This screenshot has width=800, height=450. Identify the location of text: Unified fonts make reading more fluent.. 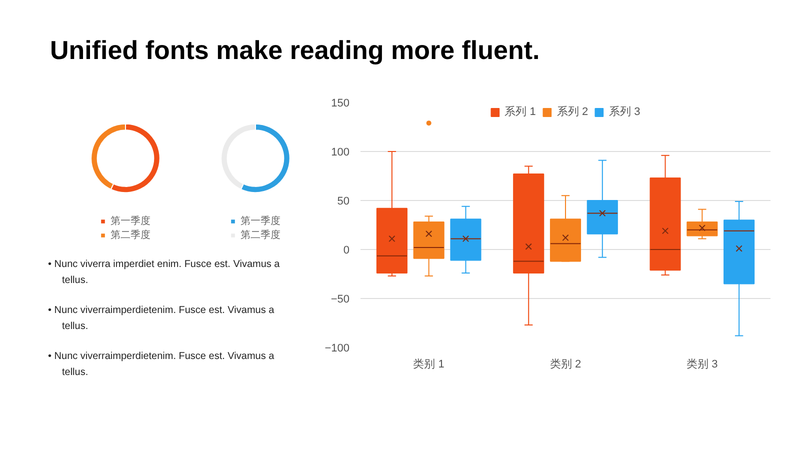
(295, 50).